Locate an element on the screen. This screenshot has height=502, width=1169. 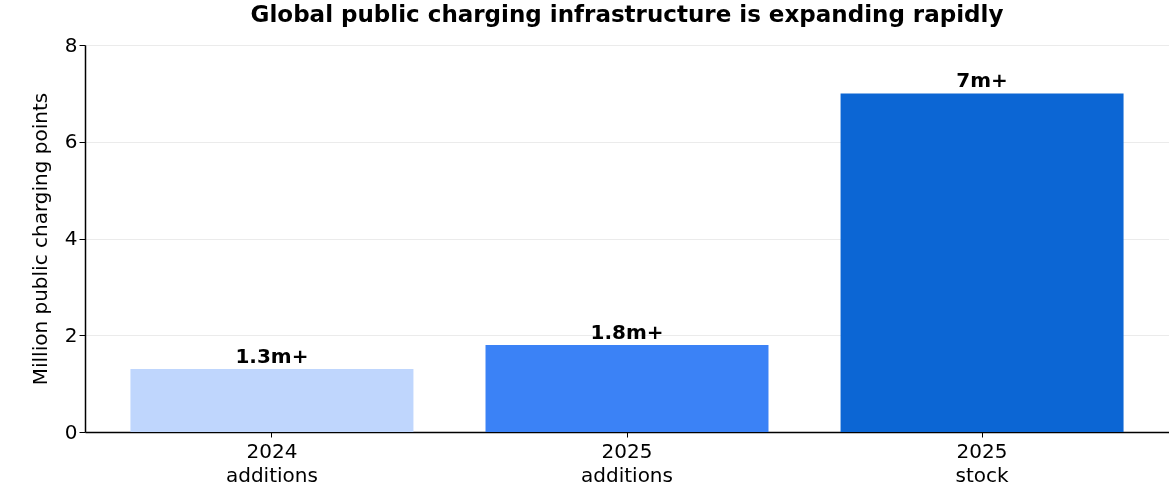
y-axis-title: Million public charging points is located at coordinates (39, 239).